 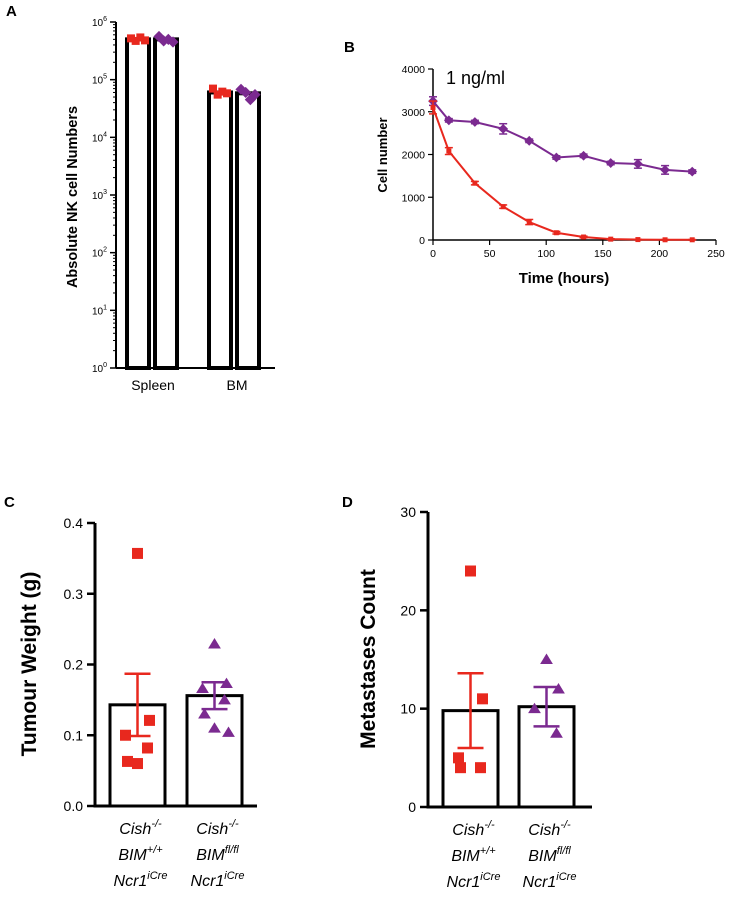 I want to click on panel-d-ytick-label: 30, so click(x=408, y=512).